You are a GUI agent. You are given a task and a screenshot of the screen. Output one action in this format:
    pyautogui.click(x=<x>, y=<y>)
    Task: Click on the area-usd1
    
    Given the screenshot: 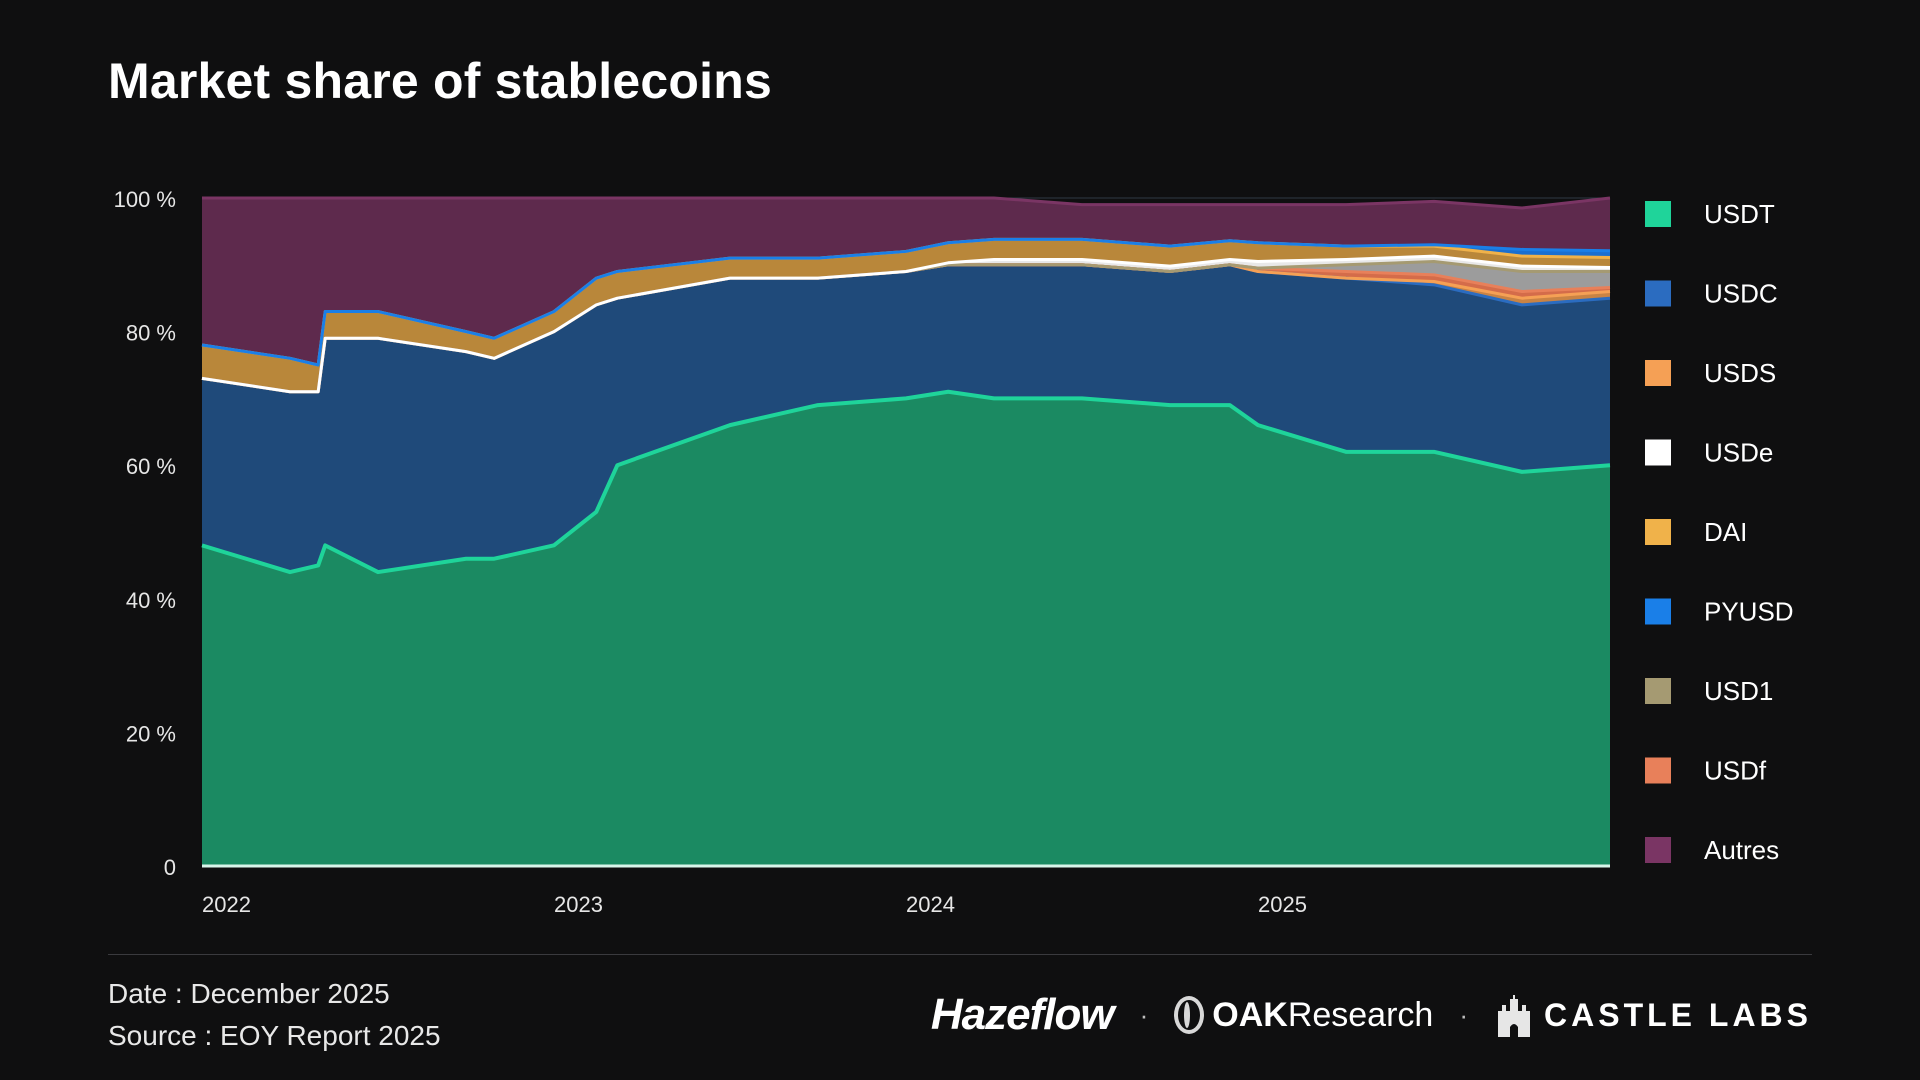 What is the action you would take?
    pyautogui.click(x=906, y=326)
    